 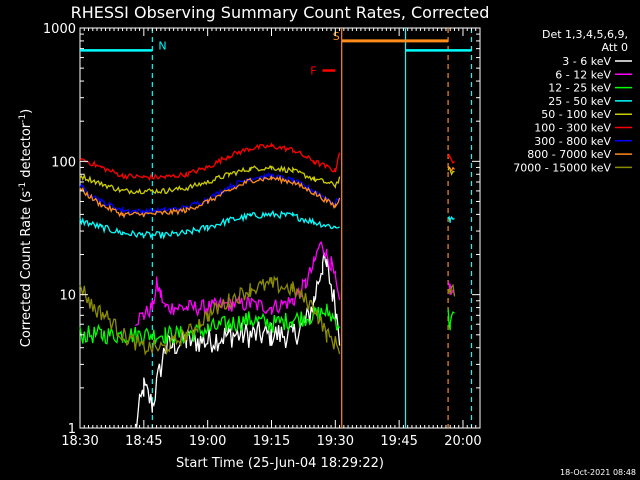 I want to click on x-tick-label-4: 19:30, so click(x=335, y=441).